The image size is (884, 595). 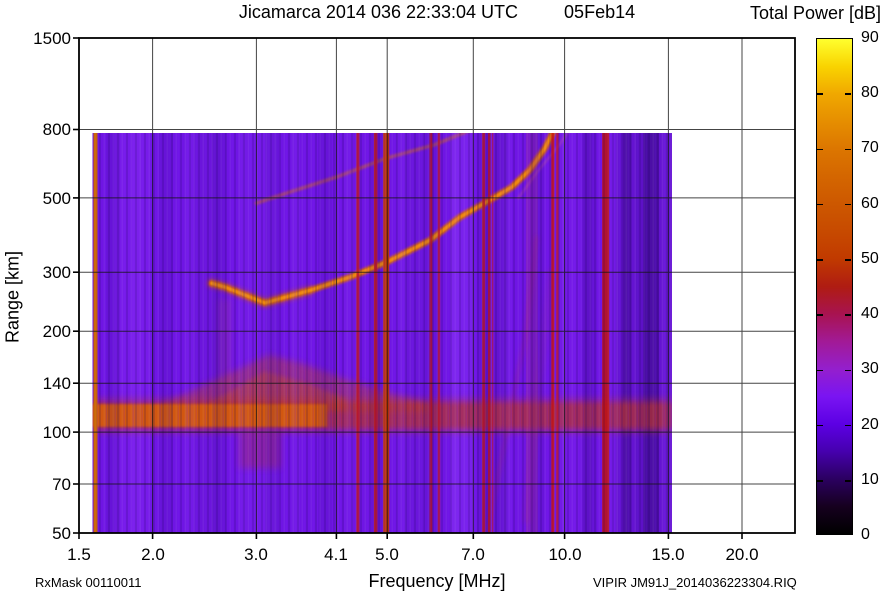 What do you see at coordinates (834, 286) in the screenshot?
I see `colorbar` at bounding box center [834, 286].